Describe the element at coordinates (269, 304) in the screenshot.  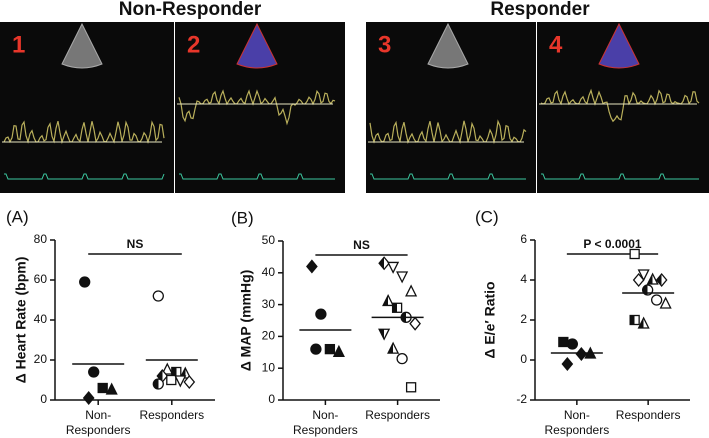
I see `y-tick-label: 30` at that location.